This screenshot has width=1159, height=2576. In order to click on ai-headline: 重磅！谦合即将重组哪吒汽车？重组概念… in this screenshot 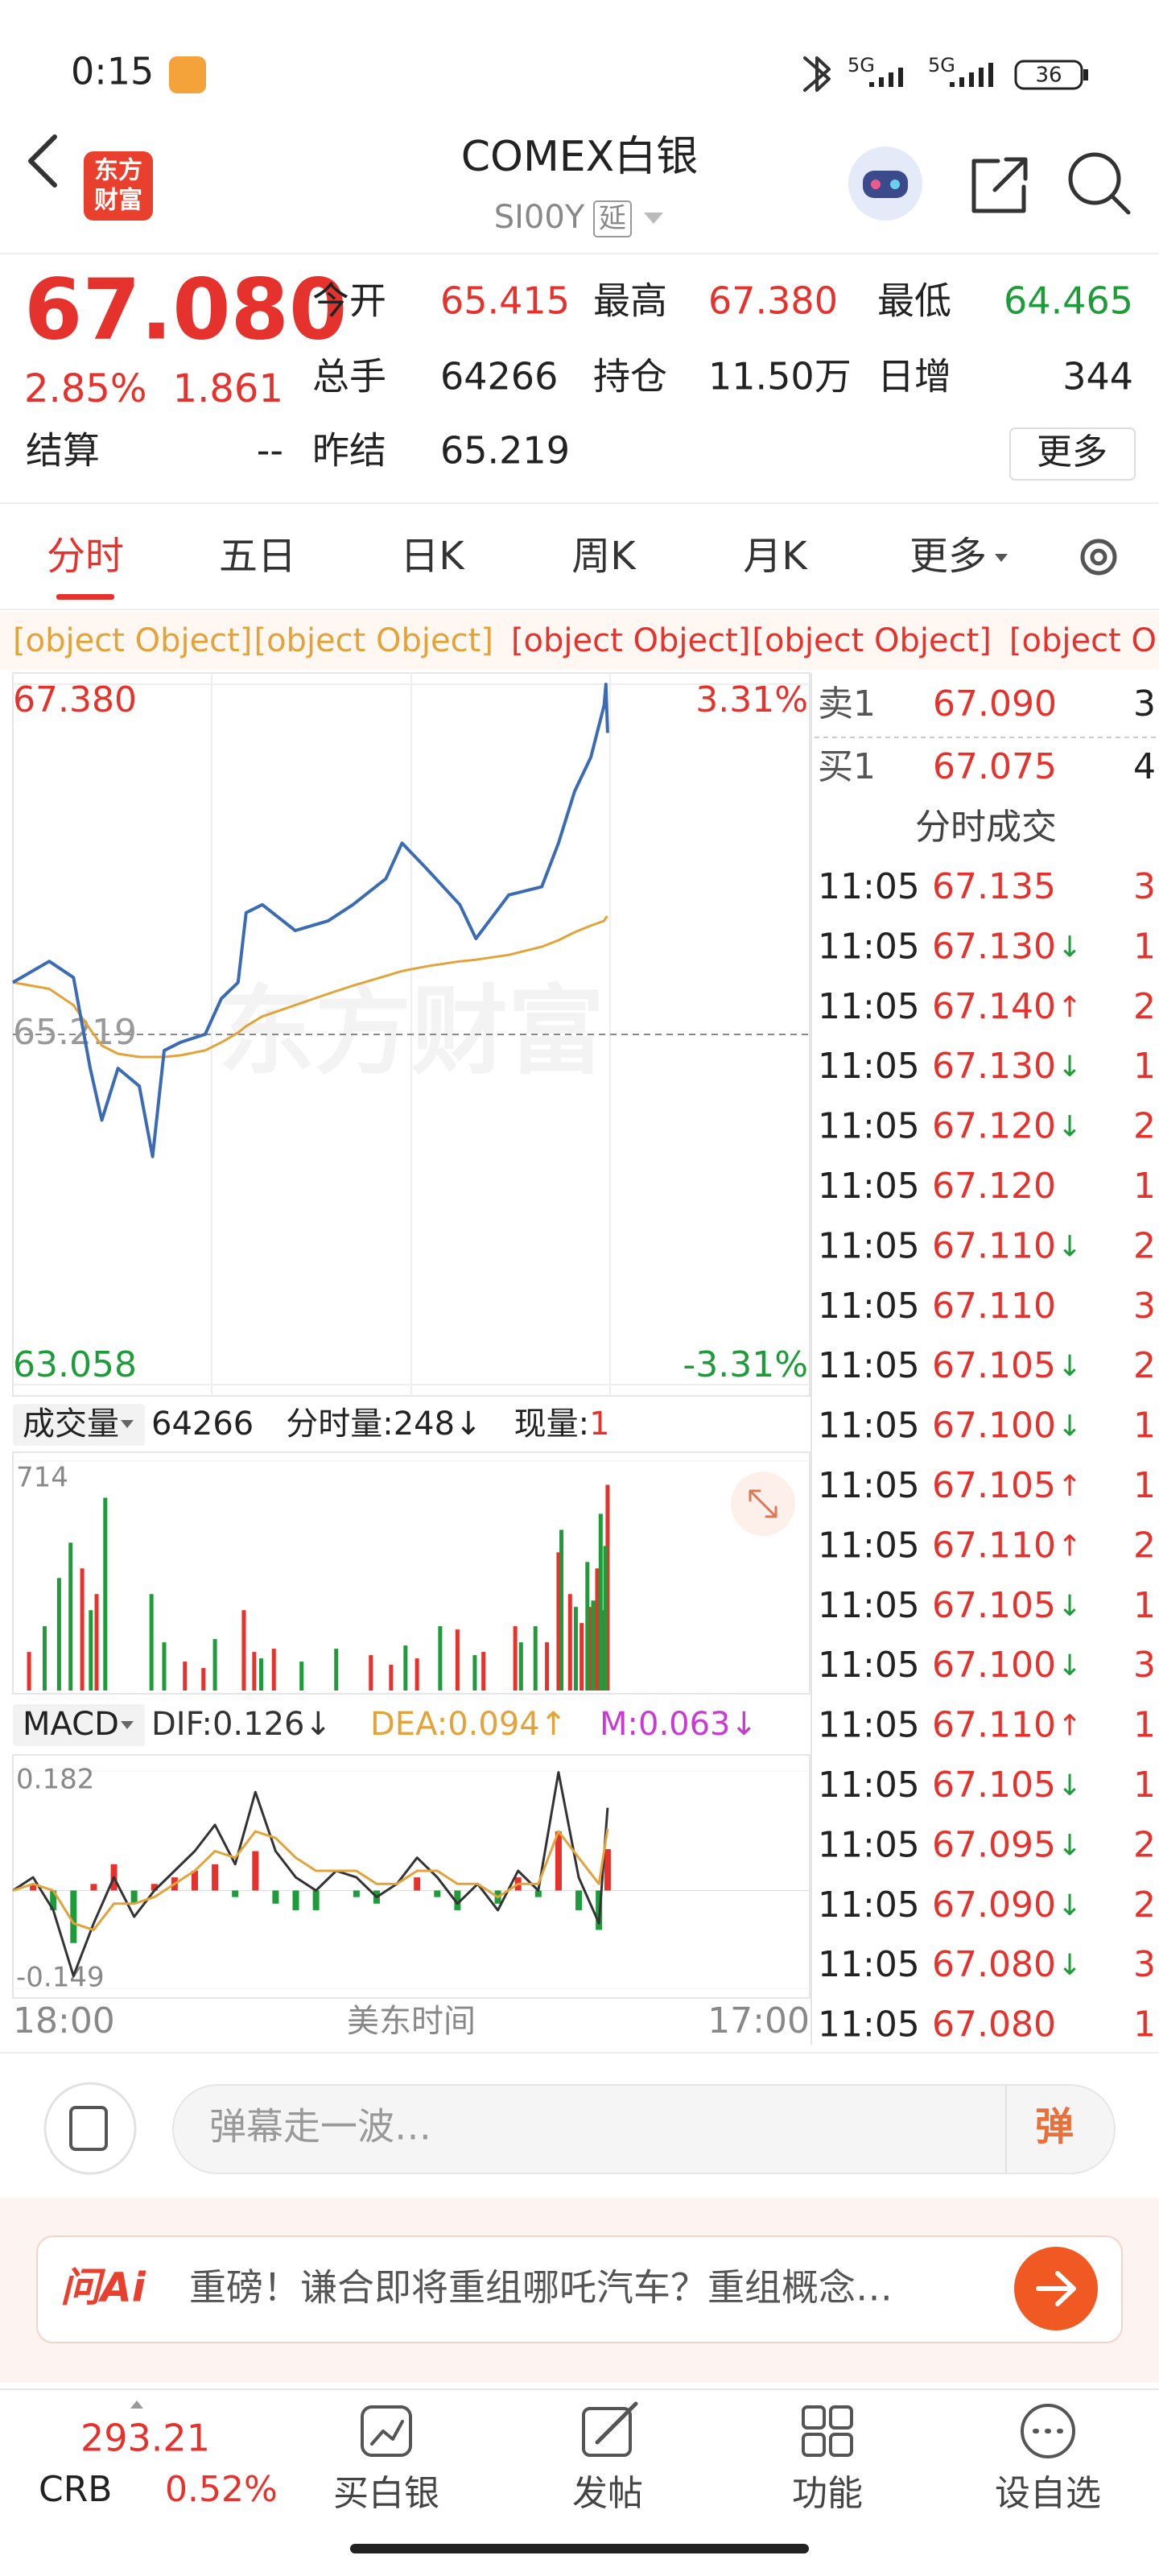, I will do `click(541, 2288)`.